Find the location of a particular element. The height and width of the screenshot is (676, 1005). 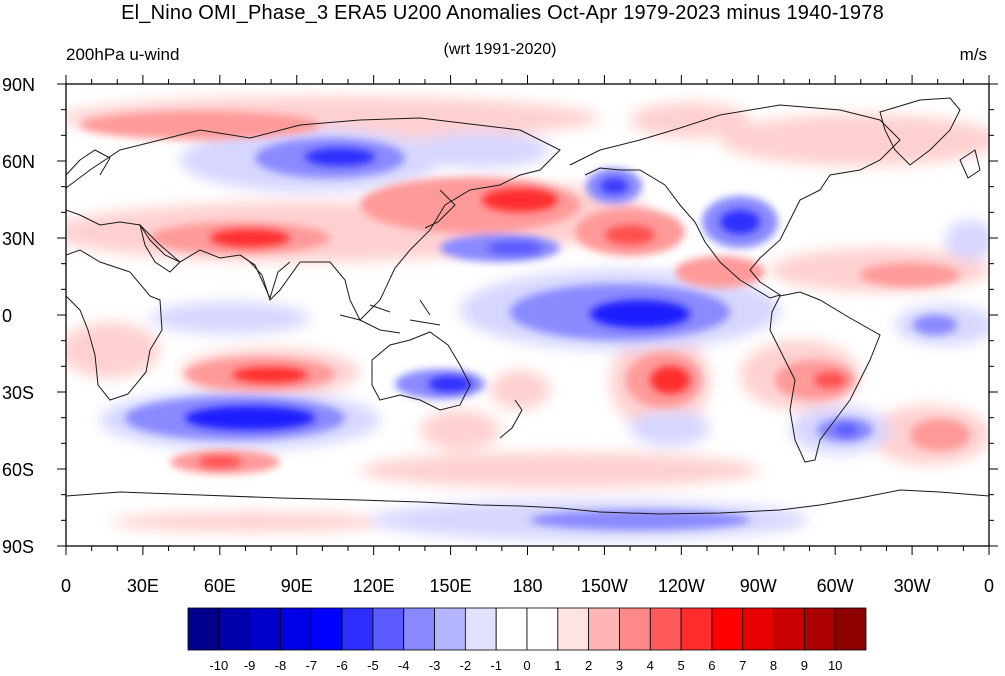

colorbar-tick-label: 1 is located at coordinates (557, 665).